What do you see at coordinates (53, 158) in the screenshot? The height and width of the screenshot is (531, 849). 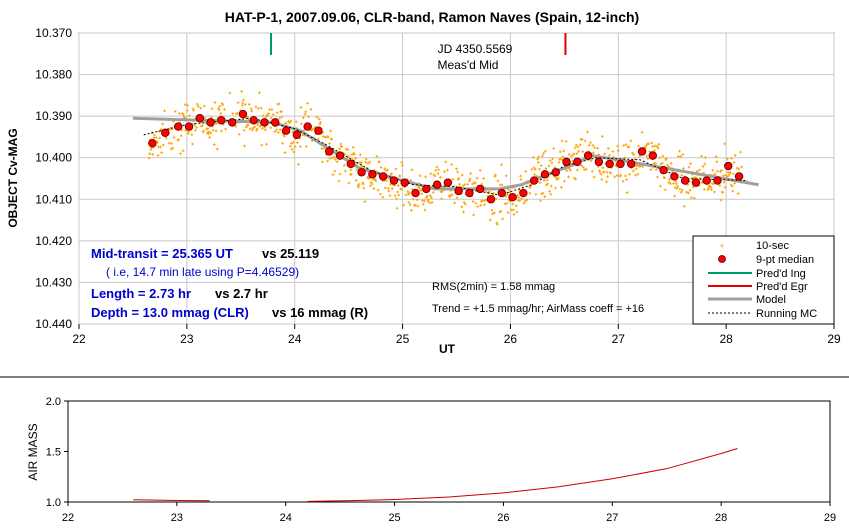 I see `y-tick-label: 10.400` at bounding box center [53, 158].